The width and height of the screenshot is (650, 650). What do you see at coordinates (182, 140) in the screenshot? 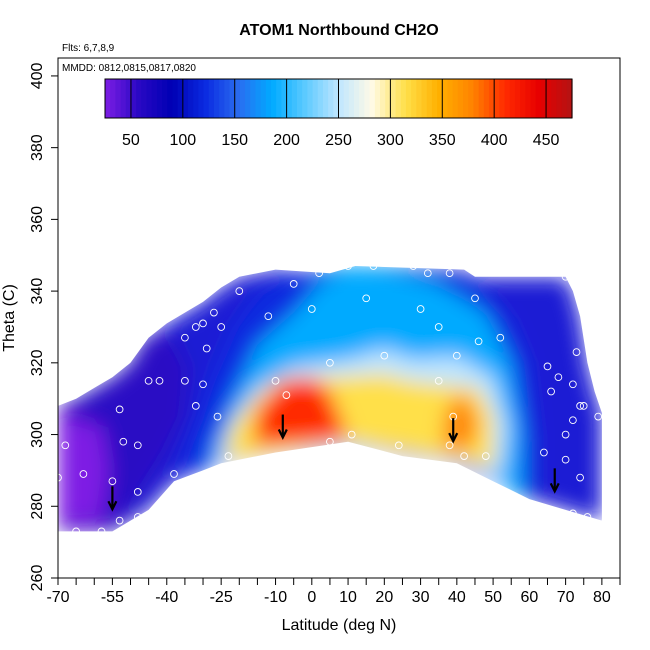
I see `colorbar-label-100: 100` at bounding box center [182, 140].